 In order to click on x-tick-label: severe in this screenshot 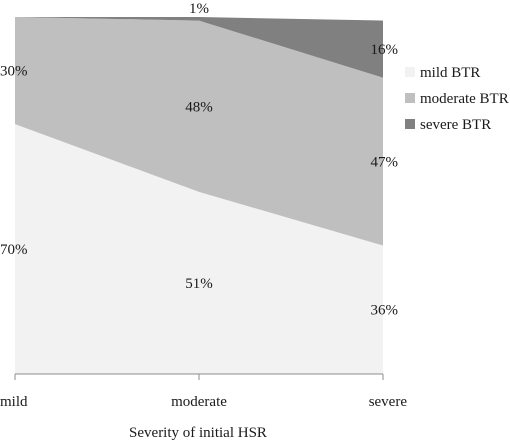, I will do `click(388, 402)`.